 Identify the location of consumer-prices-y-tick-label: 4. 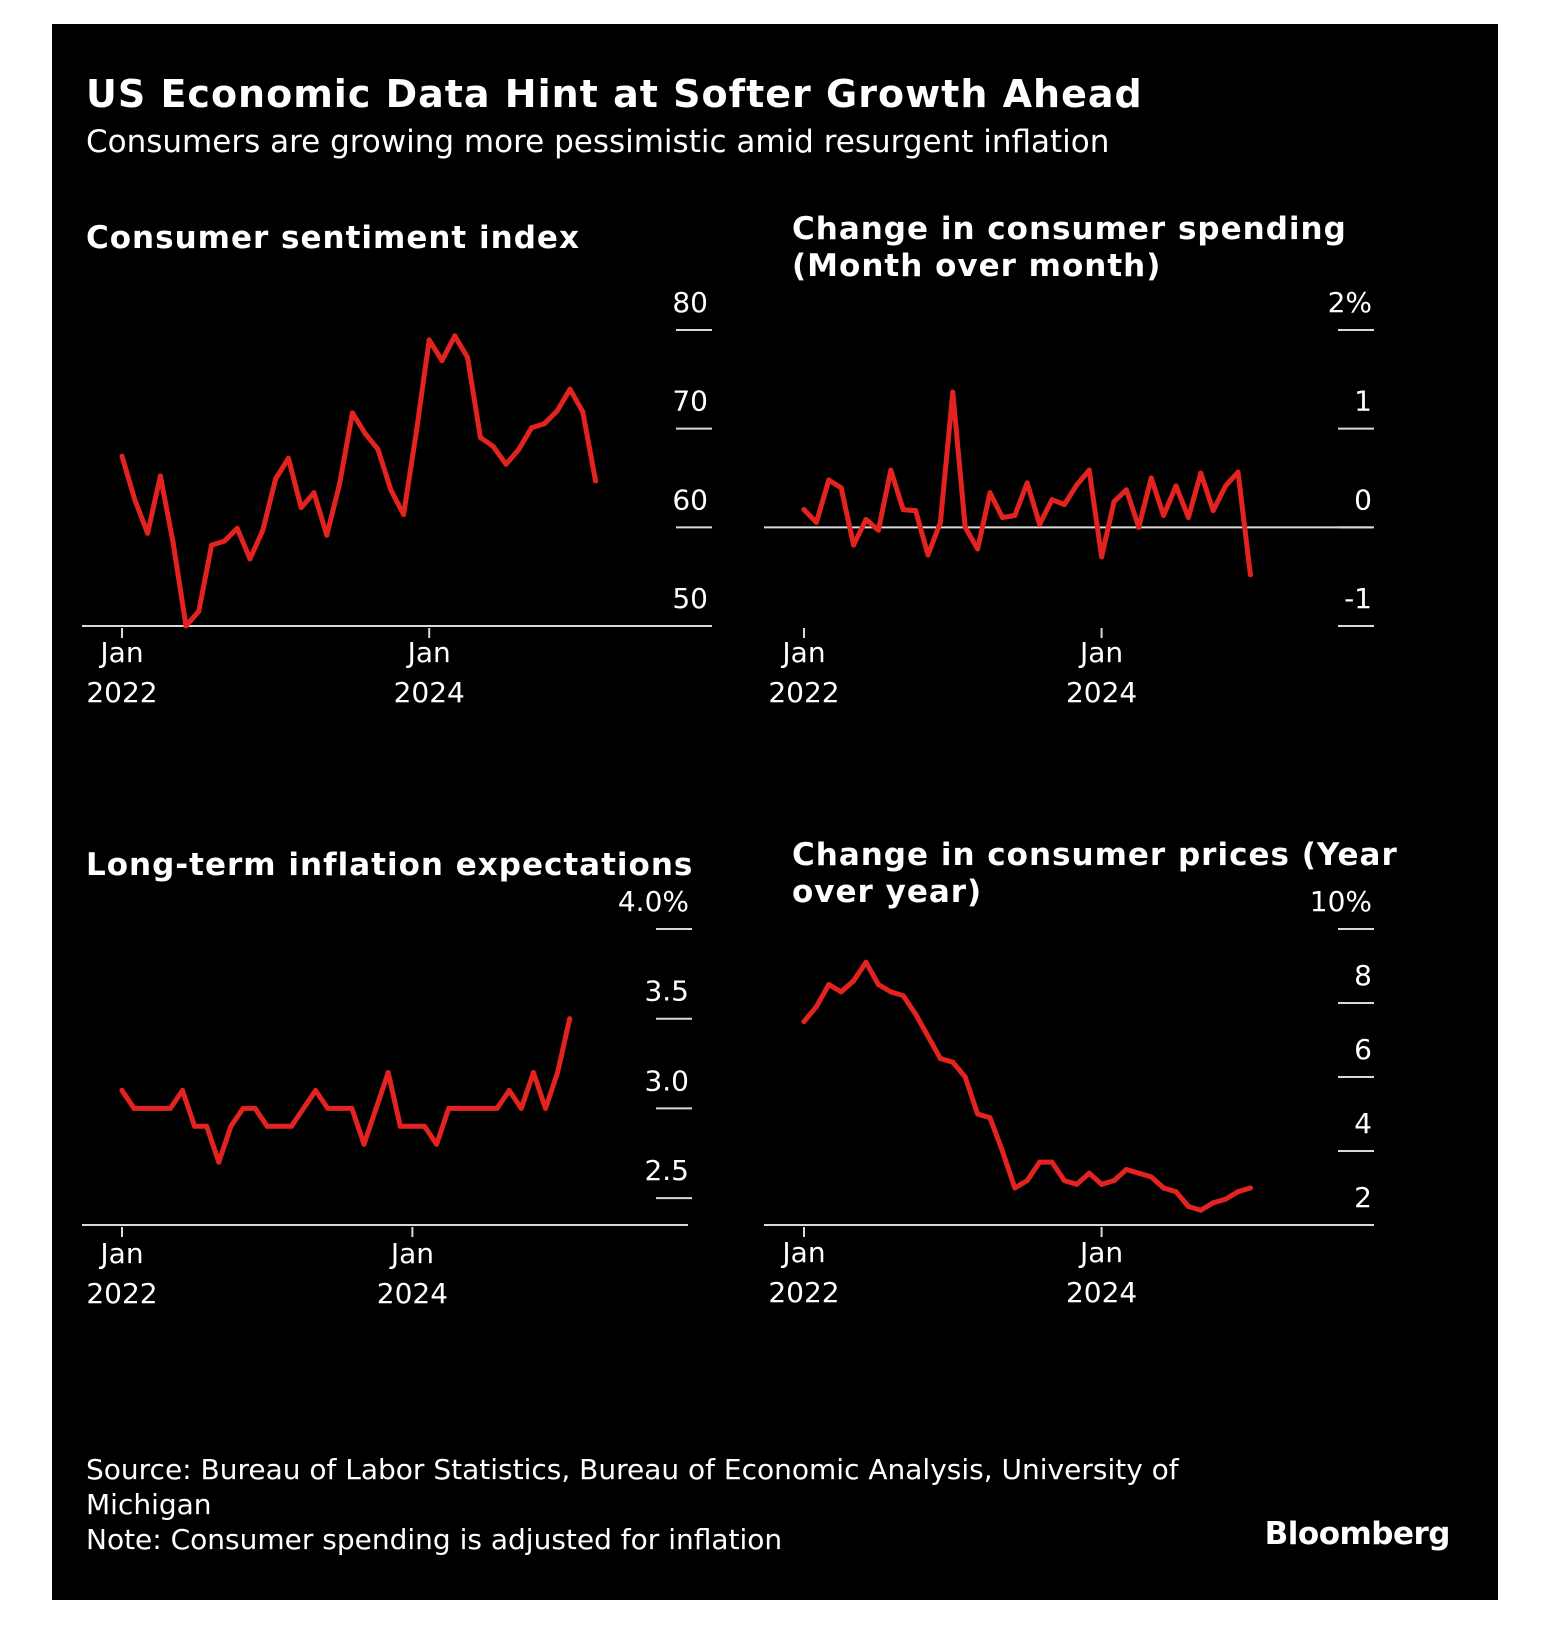
(1363, 1123).